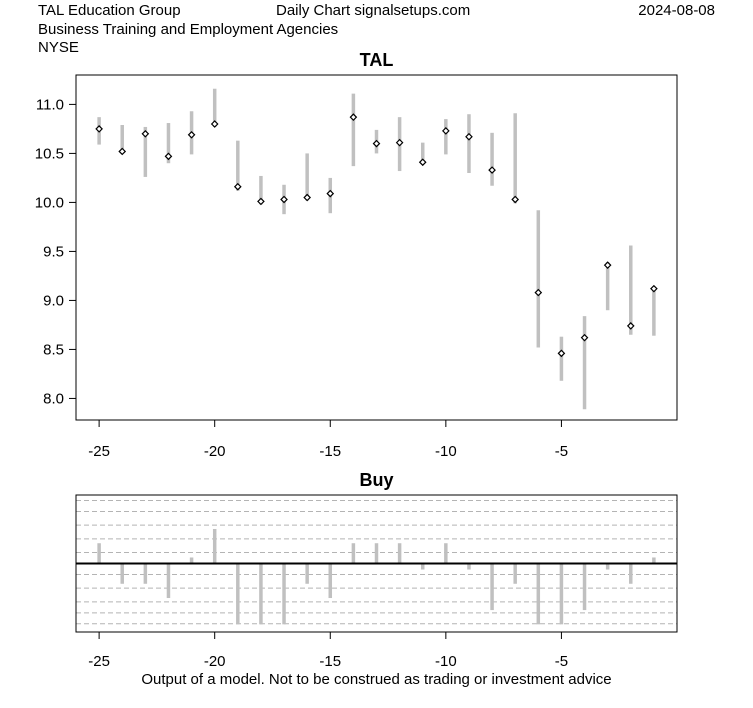 Image resolution: width=753 pixels, height=708 pixels. Describe the element at coordinates (58, 47) in the screenshot. I see `exchange-label: NYSE` at that location.